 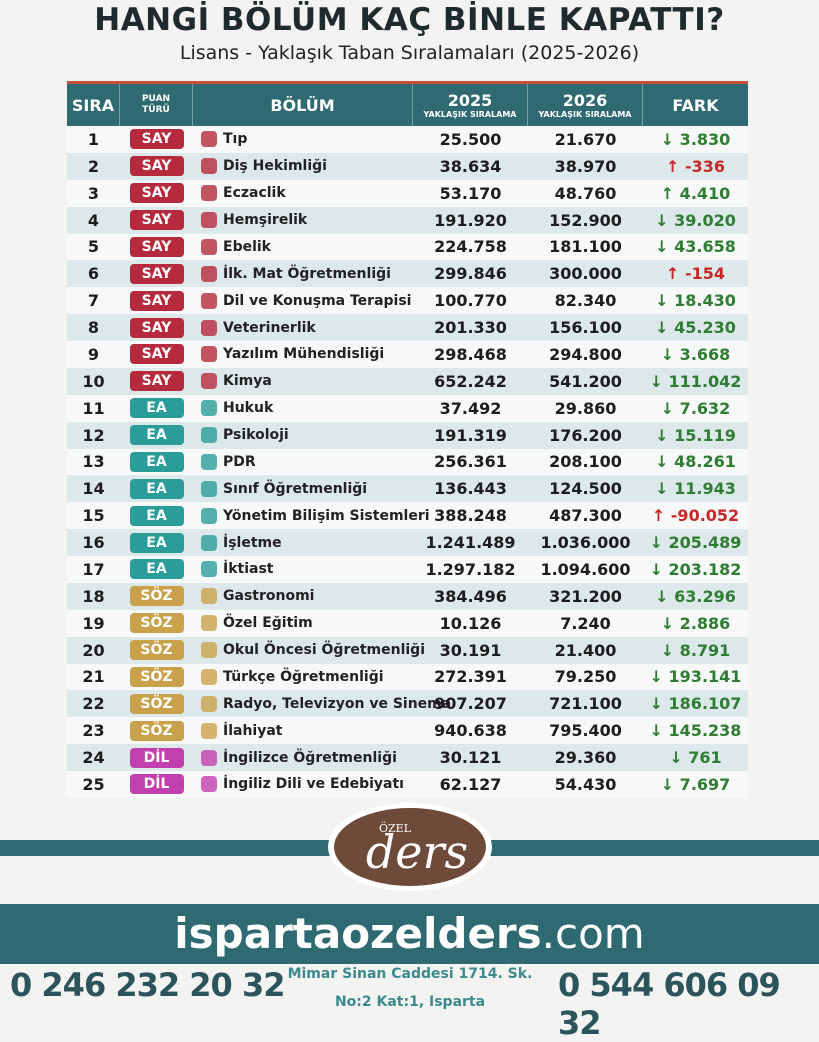 What do you see at coordinates (695, 462) in the screenshot?
I see `difference: ↓ 48.261` at bounding box center [695, 462].